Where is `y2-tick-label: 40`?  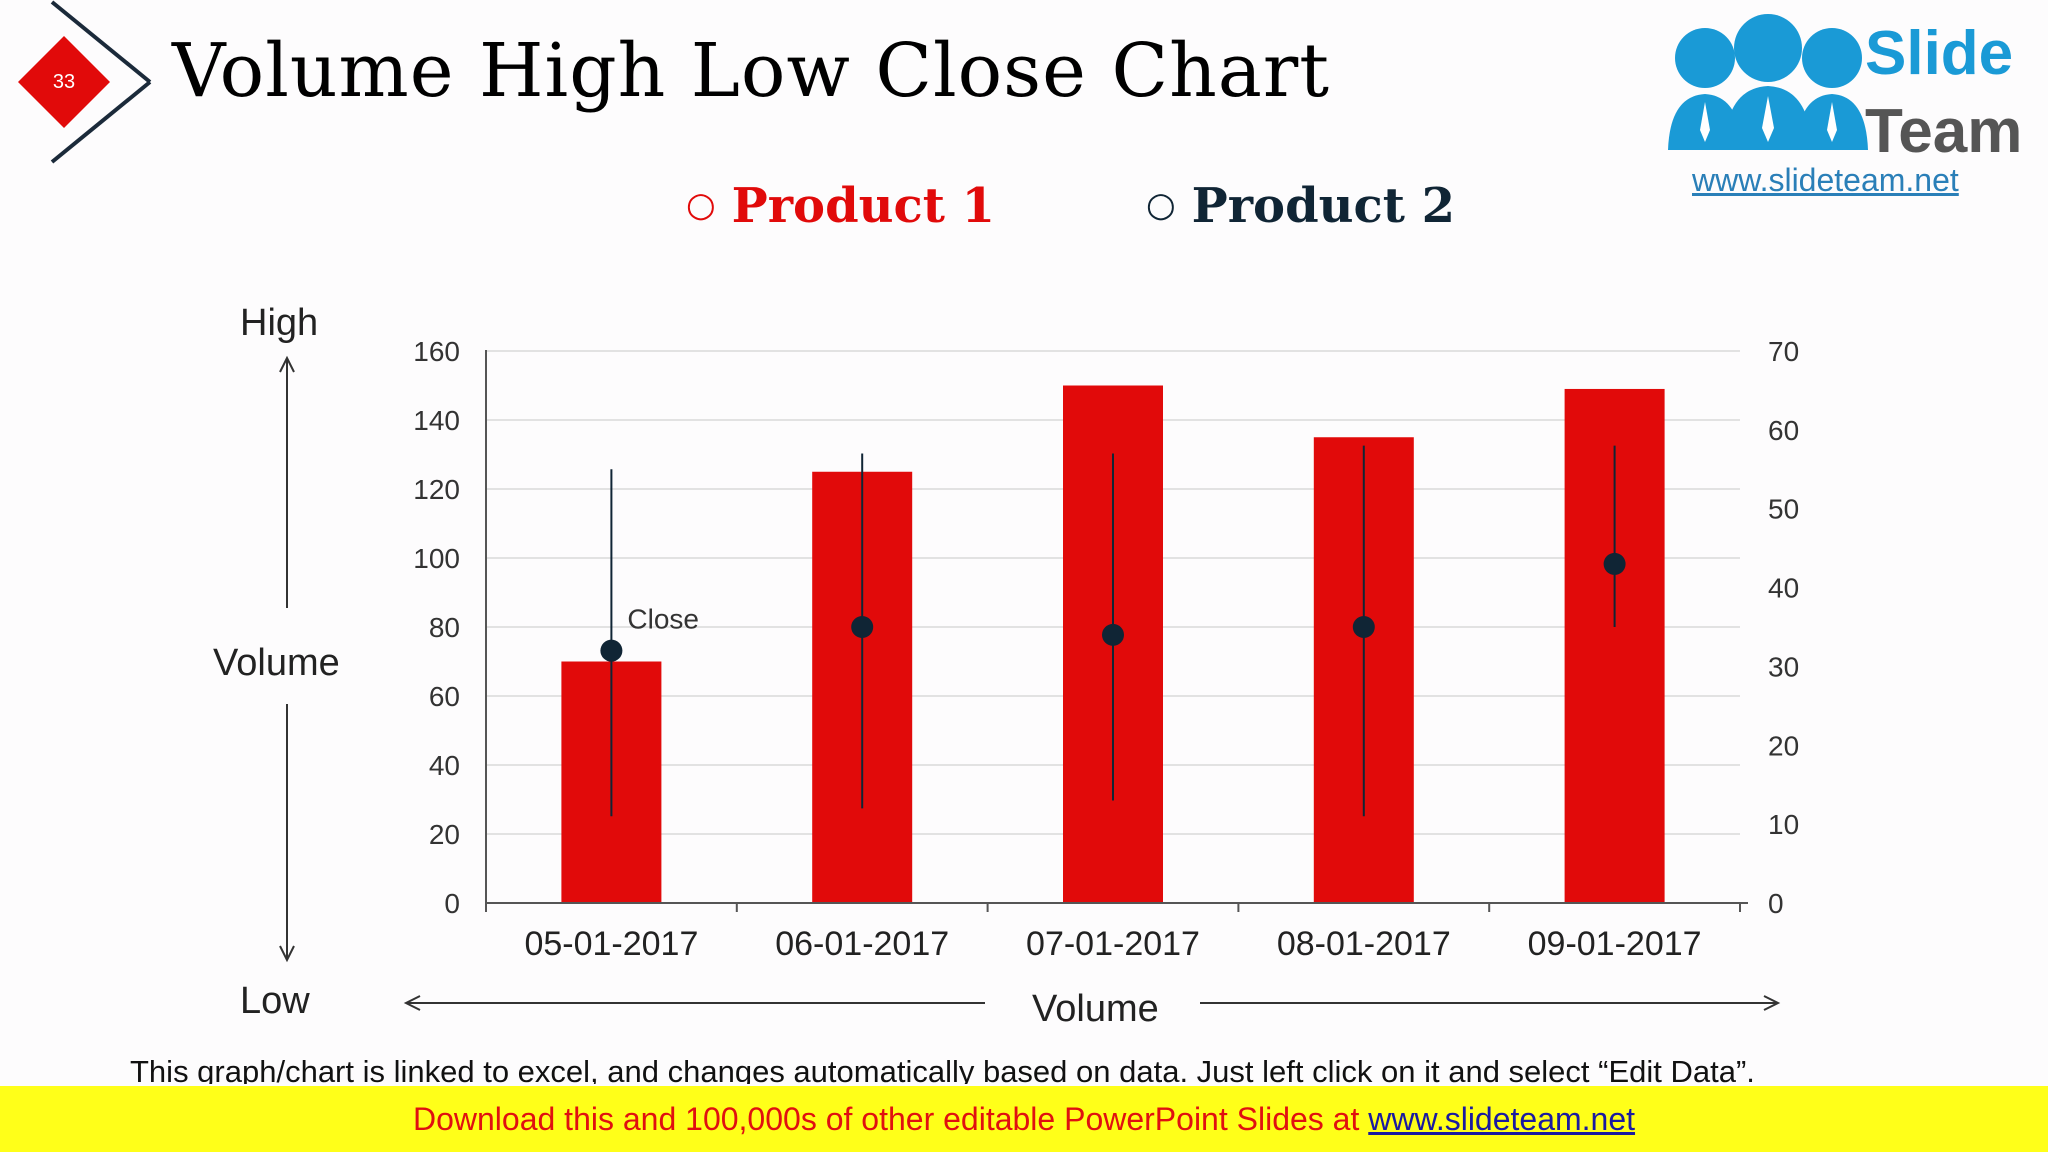 y2-tick-label: 40 is located at coordinates (1783, 588).